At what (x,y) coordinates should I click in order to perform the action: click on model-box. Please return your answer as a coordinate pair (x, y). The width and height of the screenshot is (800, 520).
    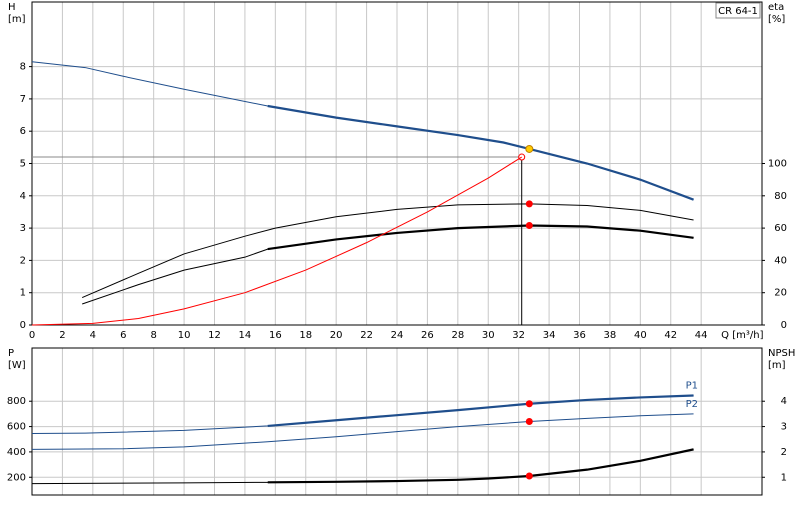
    Looking at the image, I should click on (738, 10).